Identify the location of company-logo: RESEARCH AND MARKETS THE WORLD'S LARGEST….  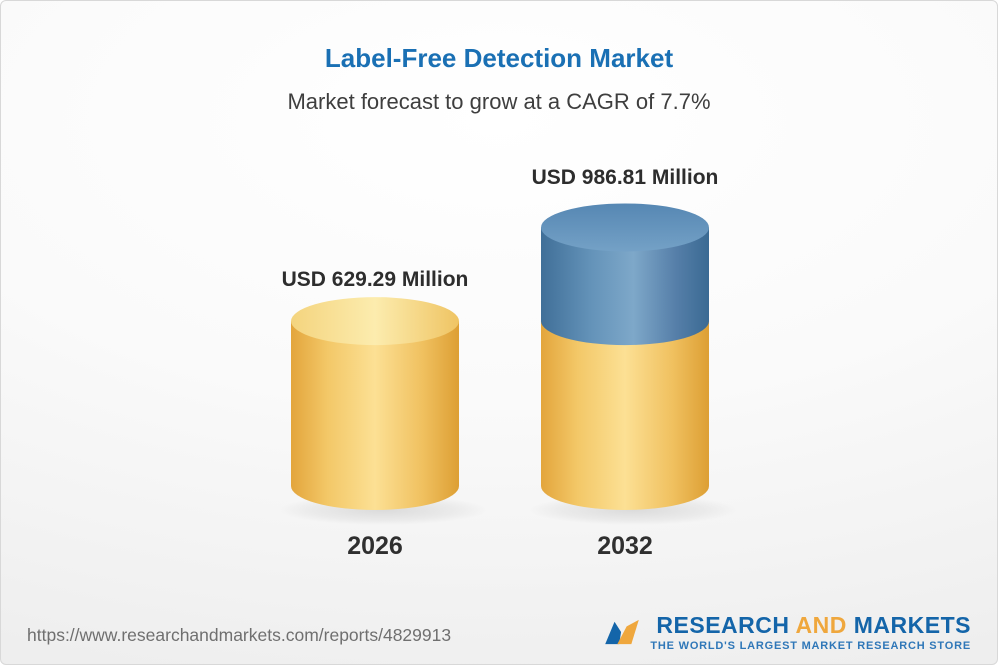
(787, 632).